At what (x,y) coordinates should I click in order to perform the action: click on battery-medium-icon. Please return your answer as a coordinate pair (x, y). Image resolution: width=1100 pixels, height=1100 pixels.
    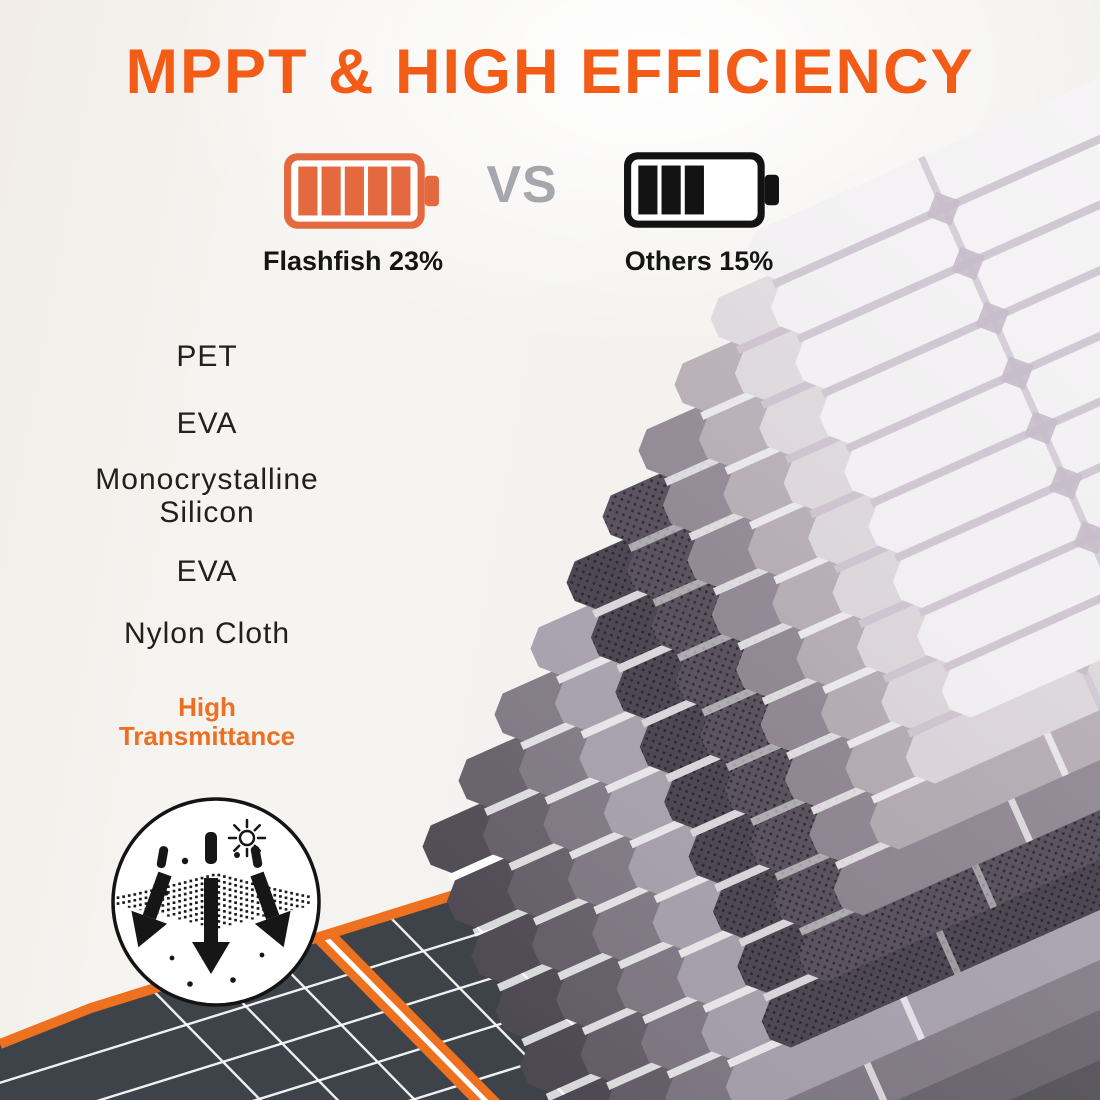
    Looking at the image, I should click on (701, 190).